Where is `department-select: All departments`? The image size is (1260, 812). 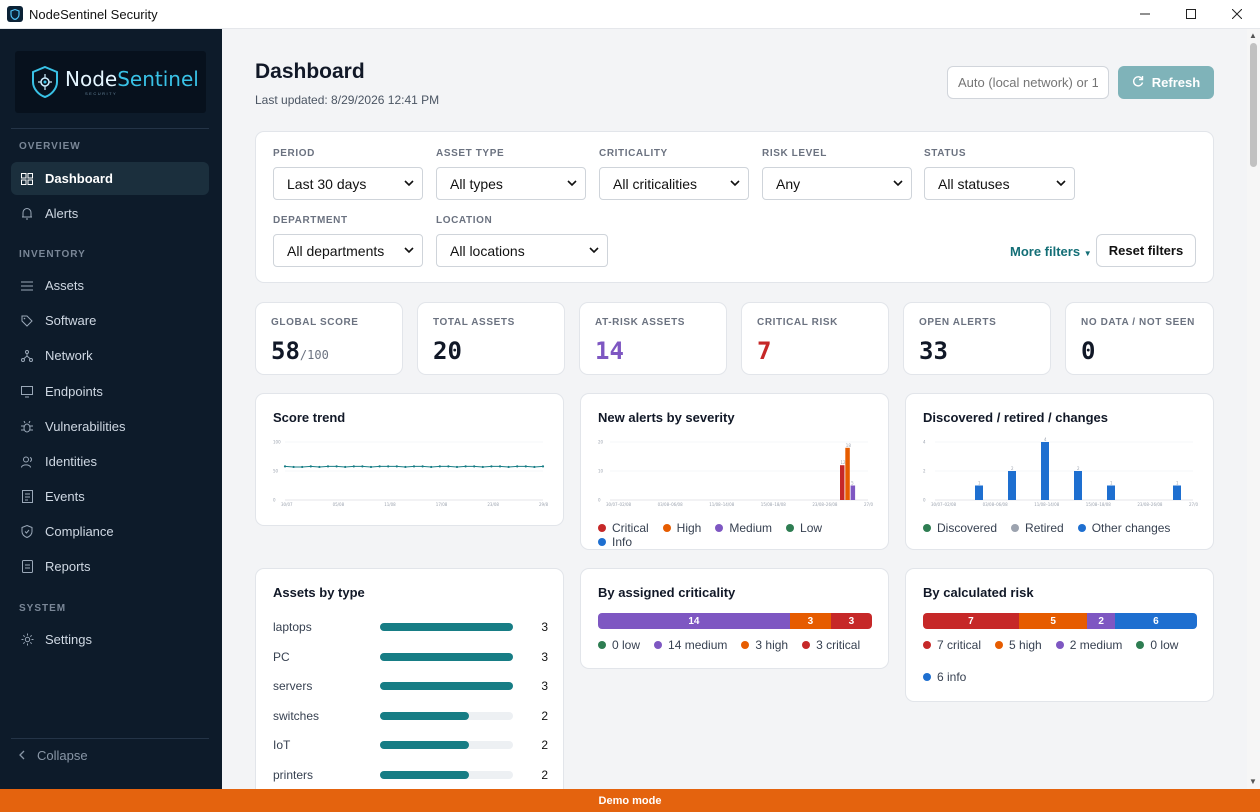 department-select: All departments is located at coordinates (348, 250).